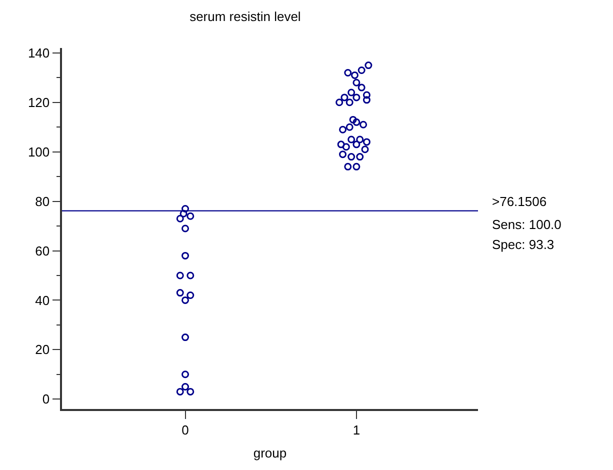 This screenshot has width=613, height=470. I want to click on y-tick-label: 100, so click(39, 152).